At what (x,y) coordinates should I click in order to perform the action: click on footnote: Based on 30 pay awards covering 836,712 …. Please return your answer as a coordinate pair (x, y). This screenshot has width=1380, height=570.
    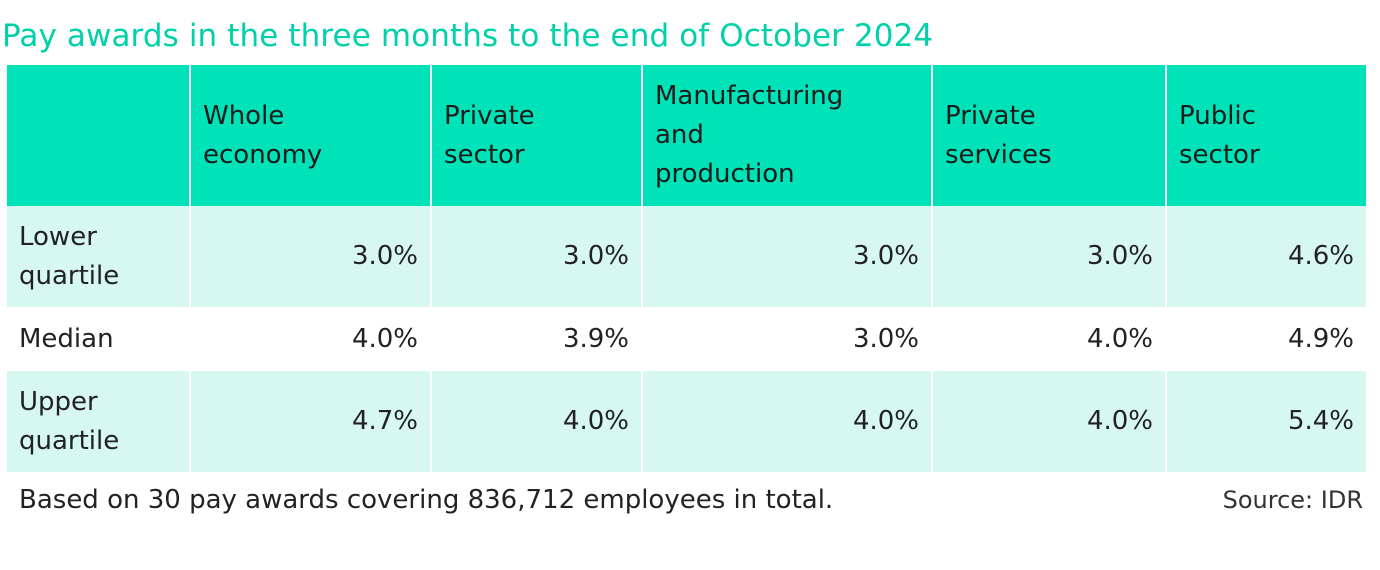
    Looking at the image, I should click on (426, 500).